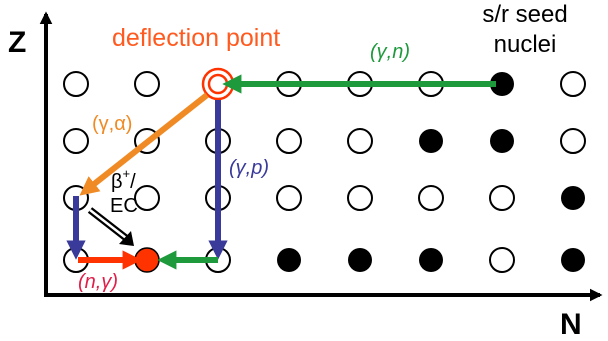  I want to click on nucleus-product, so click(147, 260).